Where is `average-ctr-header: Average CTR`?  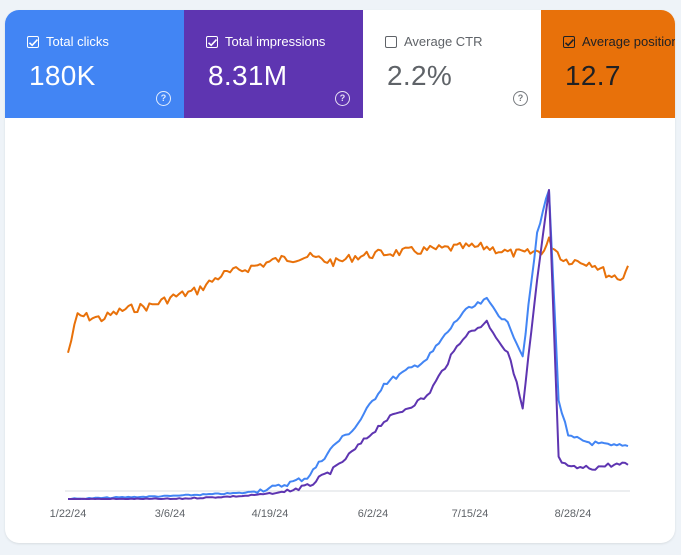 average-ctr-header: Average CTR is located at coordinates (434, 42).